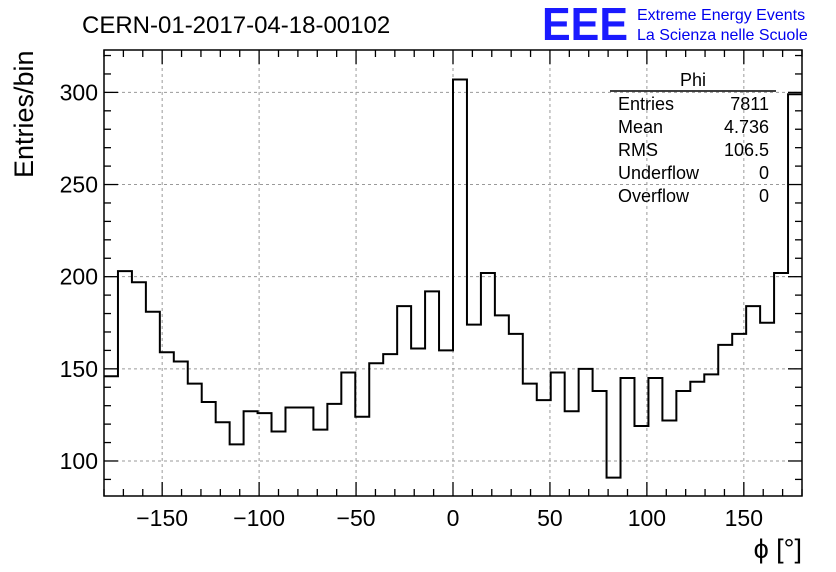  Describe the element at coordinates (778, 549) in the screenshot. I see `x-axis-label: ϕ [°]` at that location.